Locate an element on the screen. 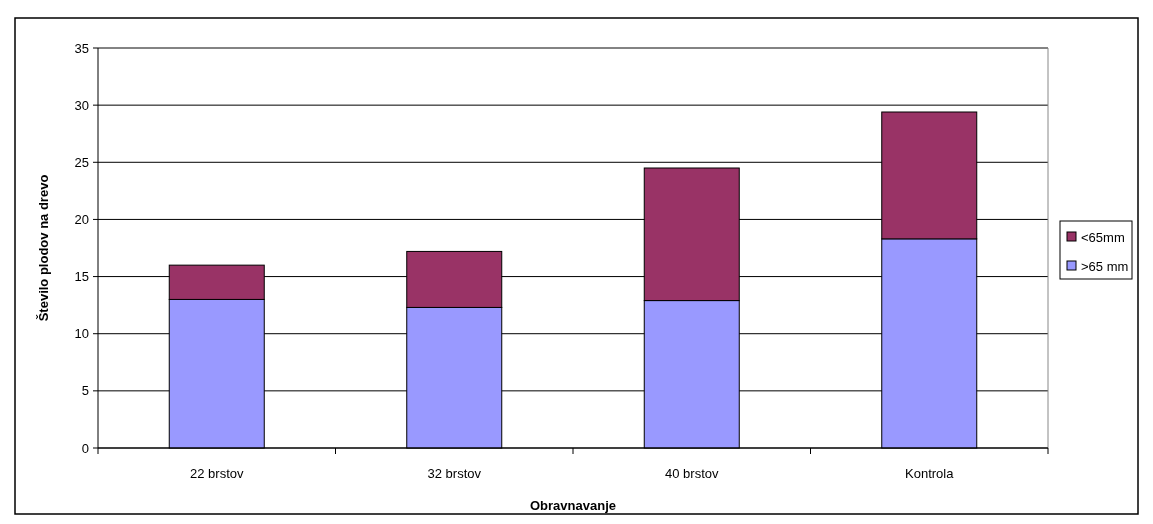 This screenshot has width=1153, height=524. x-tick-label: 40 brstov is located at coordinates (692, 473).